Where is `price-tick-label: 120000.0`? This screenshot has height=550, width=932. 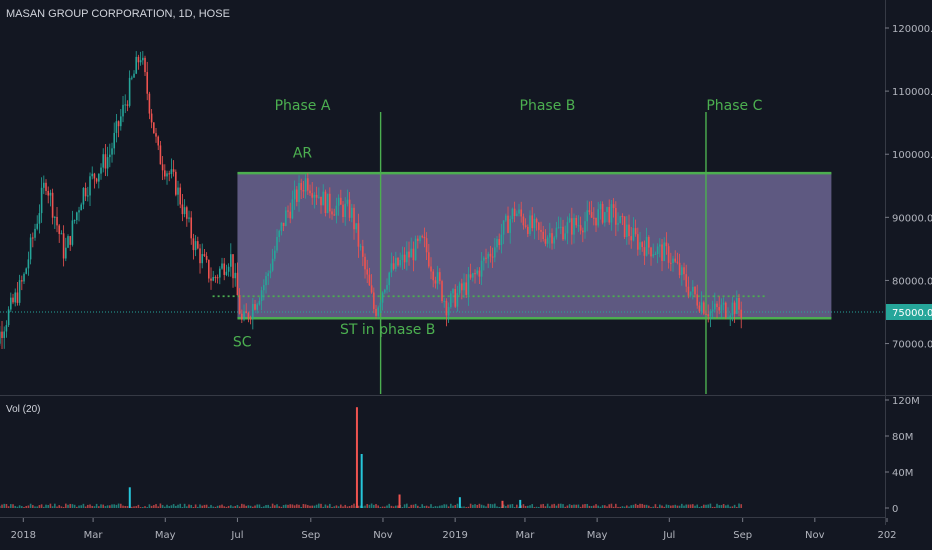 price-tick-label: 120000.0 is located at coordinates (912, 29).